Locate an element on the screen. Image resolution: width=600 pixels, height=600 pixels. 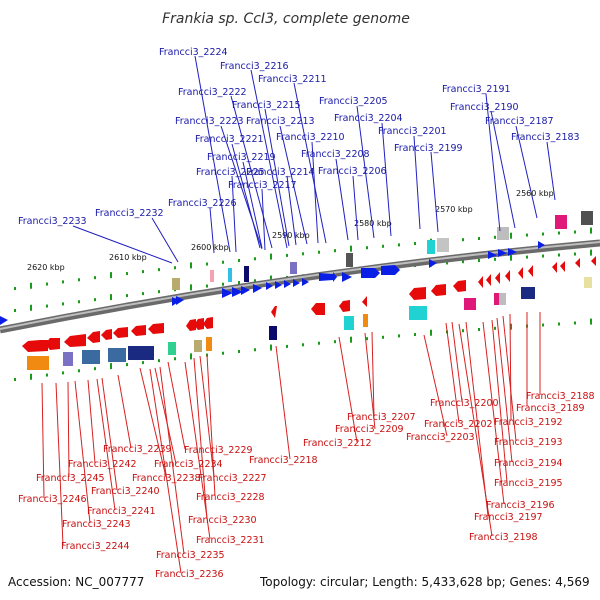
gene-label: Francci3_2210 is located at coordinates (310, 137).